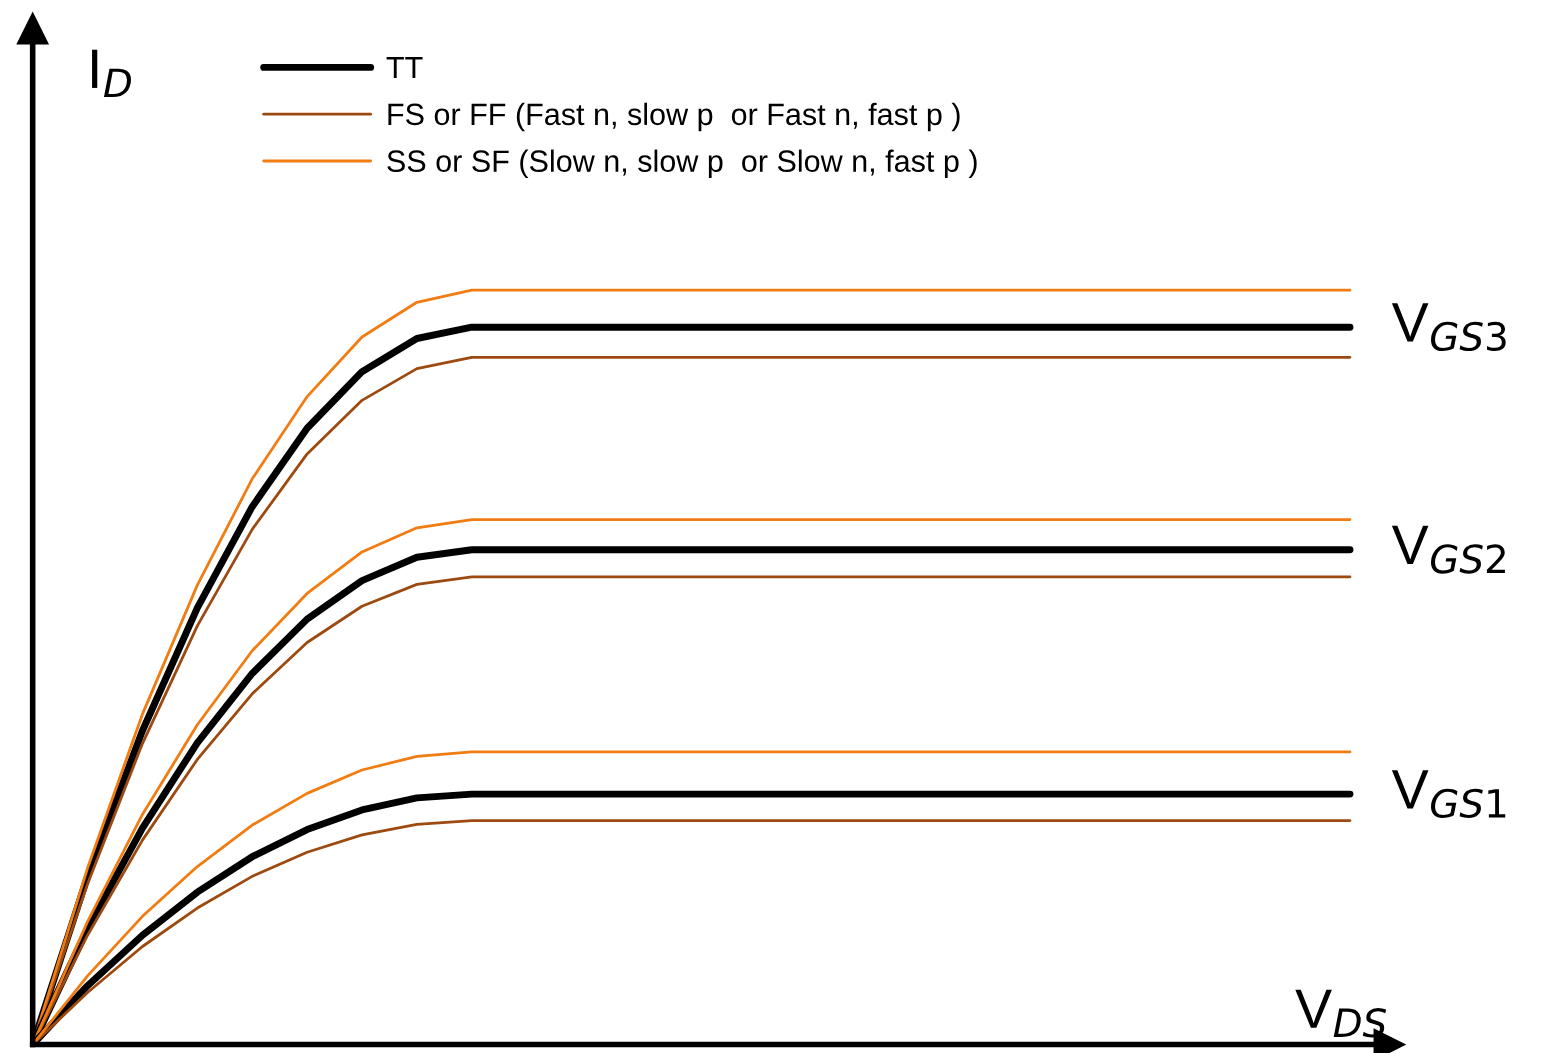  What do you see at coordinates (1448, 327) in the screenshot?
I see `text: V$_{GS3}$` at bounding box center [1448, 327].